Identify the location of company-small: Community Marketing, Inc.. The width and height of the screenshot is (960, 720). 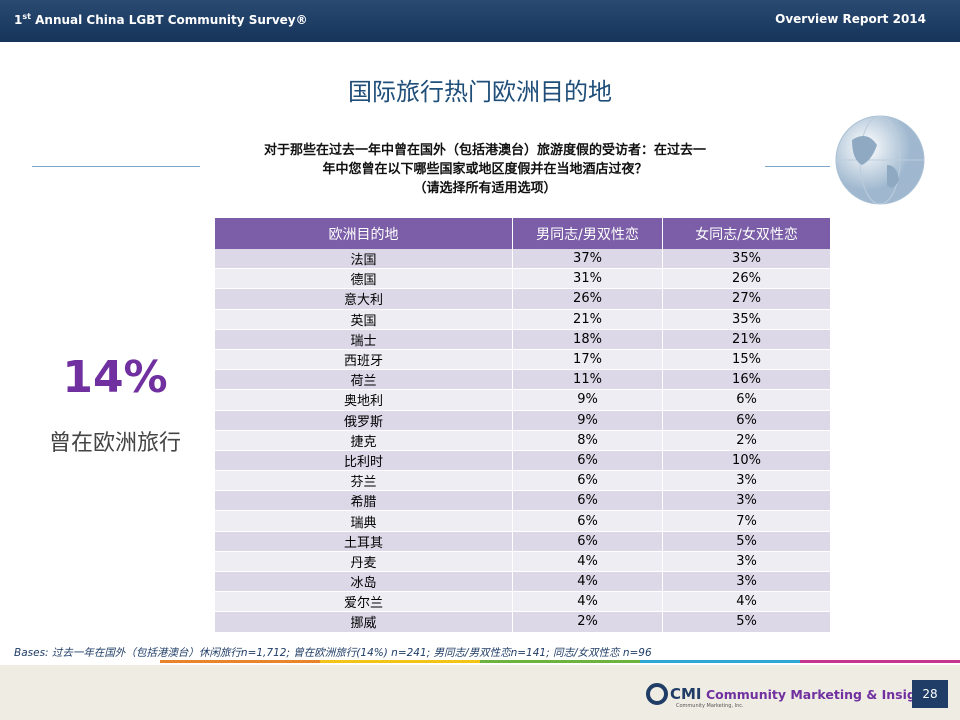
(710, 706).